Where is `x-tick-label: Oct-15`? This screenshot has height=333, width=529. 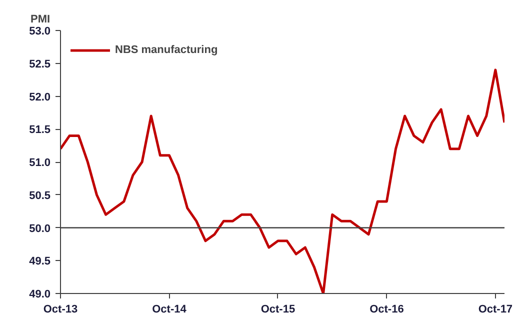
x-tick-label: Oct-15 is located at coordinates (278, 310).